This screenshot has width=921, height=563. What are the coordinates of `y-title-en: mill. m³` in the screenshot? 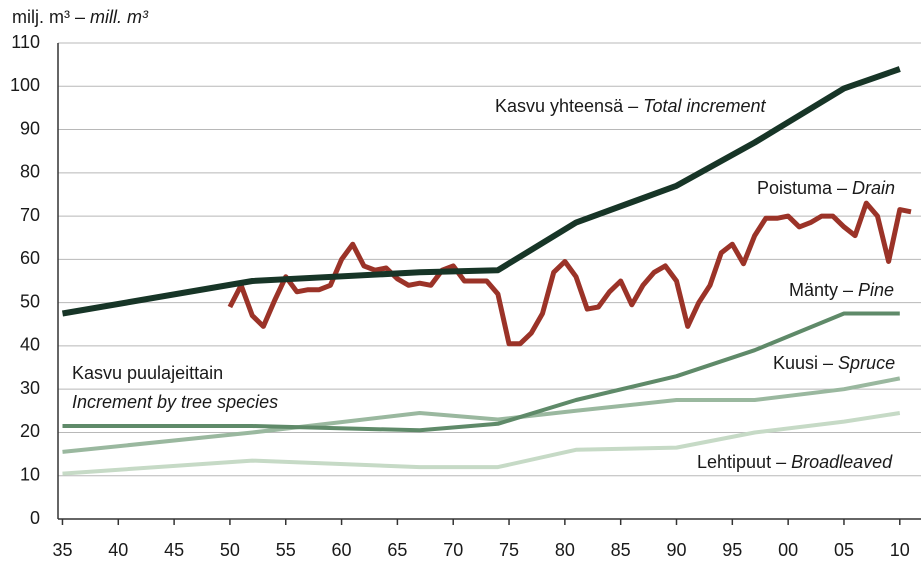 It's located at (119, 17).